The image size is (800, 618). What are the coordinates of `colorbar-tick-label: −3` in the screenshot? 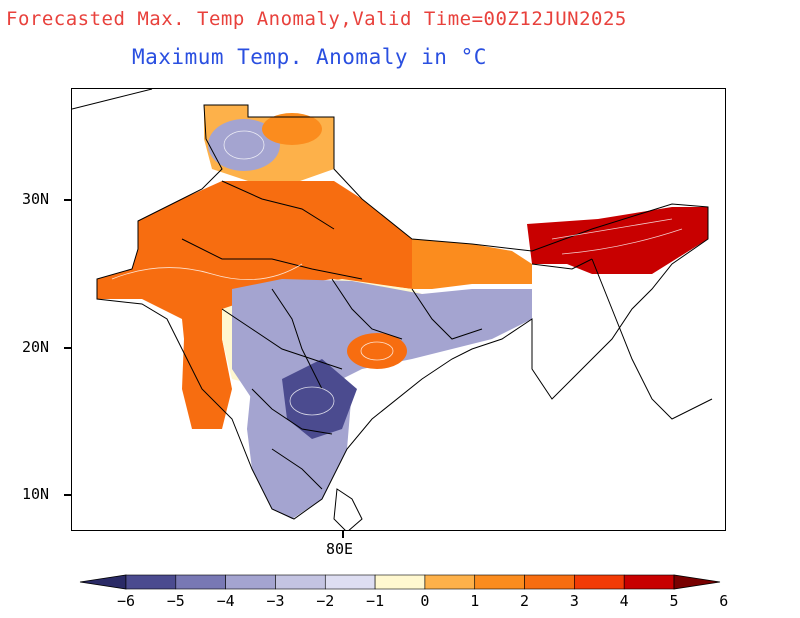 It's located at (275, 601).